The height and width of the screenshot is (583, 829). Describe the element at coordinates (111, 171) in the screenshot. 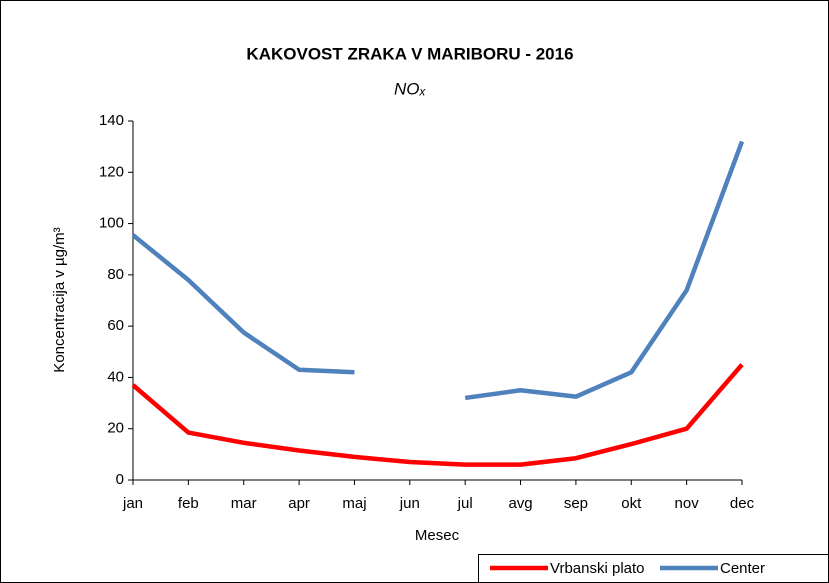

I see `y-tick-label: 120` at that location.